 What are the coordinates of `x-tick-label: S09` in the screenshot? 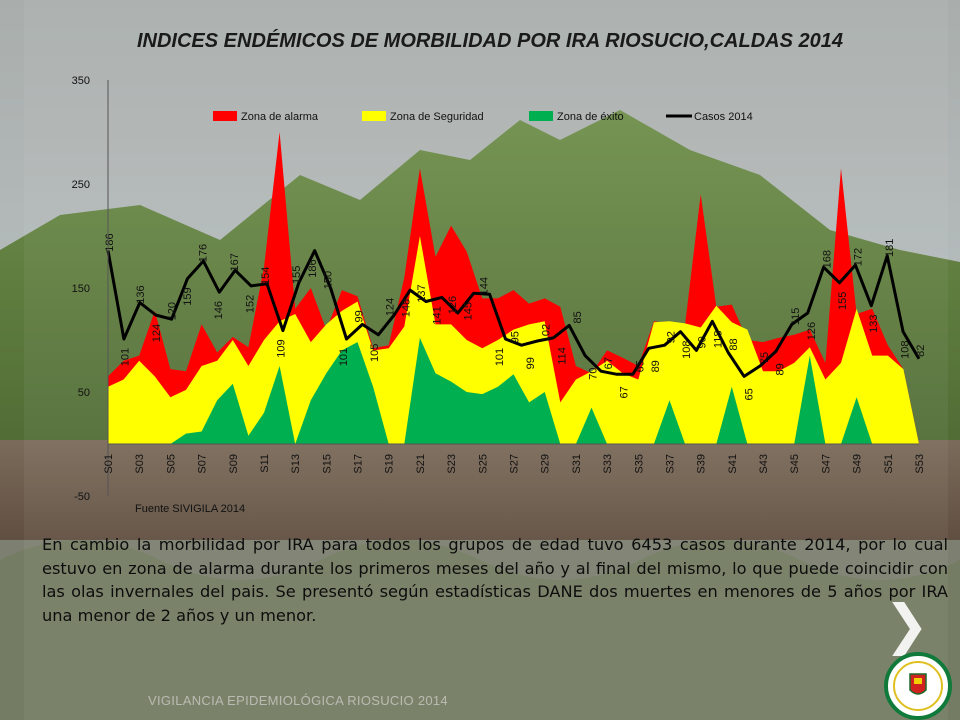 It's located at (234, 464).